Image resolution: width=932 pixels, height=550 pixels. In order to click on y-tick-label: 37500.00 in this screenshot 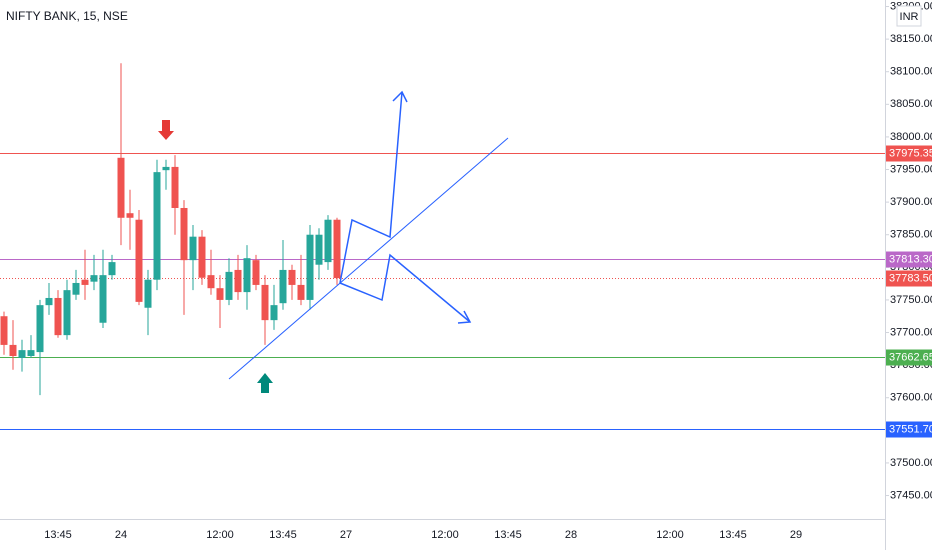, I will do `click(911, 463)`.